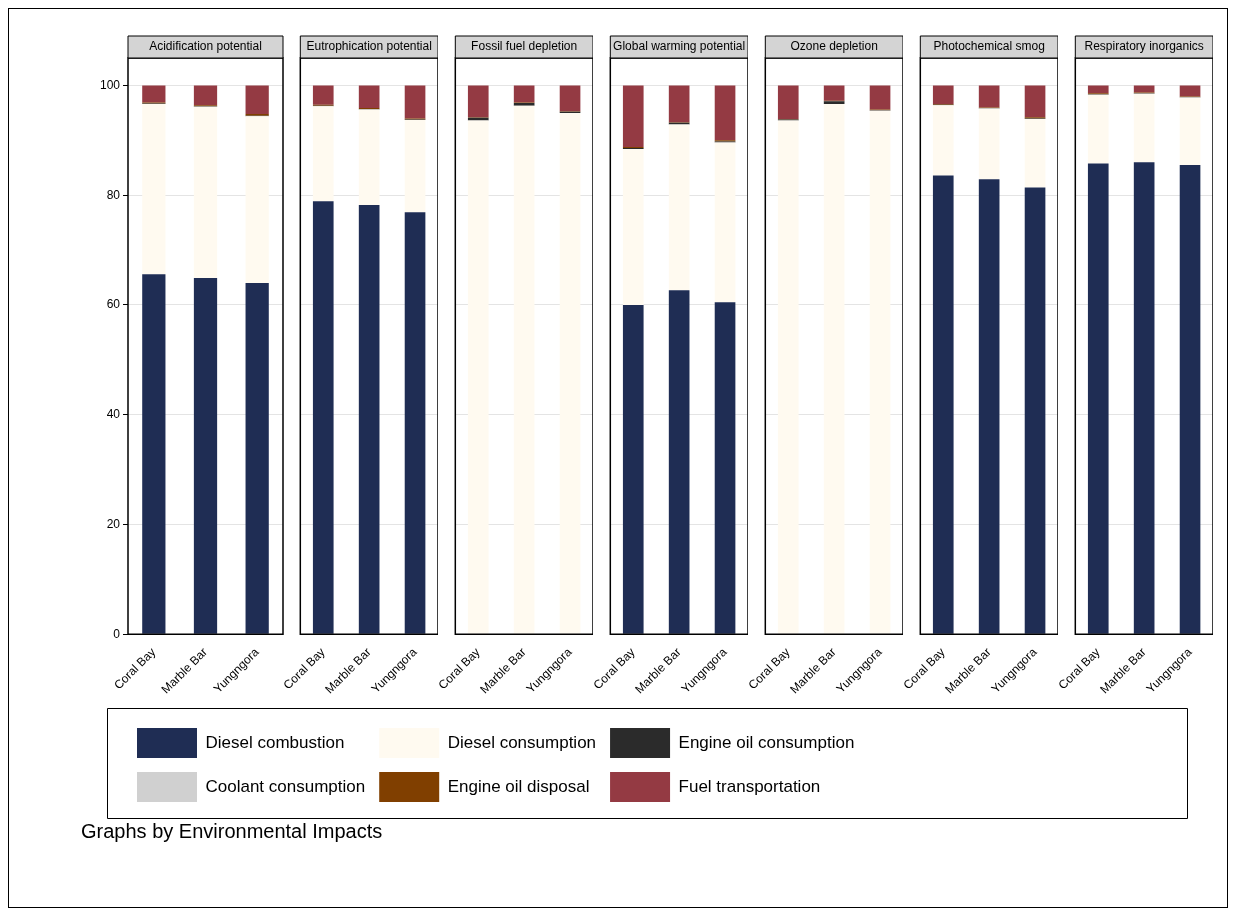 This screenshot has width=1239, height=920. What do you see at coordinates (117, 633) in the screenshot?
I see `y-tick-label: 0` at bounding box center [117, 633].